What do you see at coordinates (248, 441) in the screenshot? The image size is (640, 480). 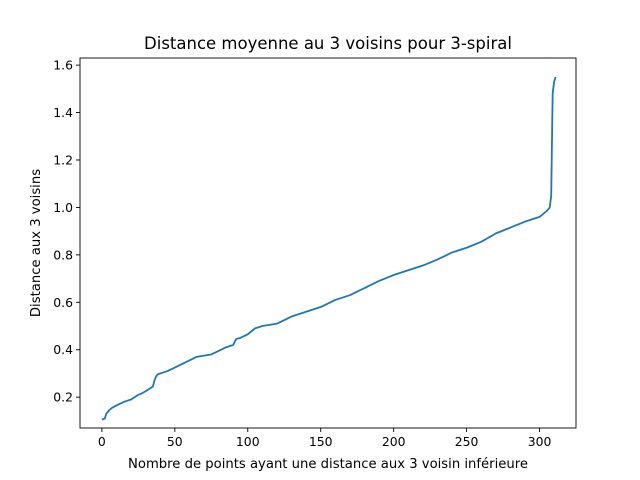 I see `x-tick-label: 100` at bounding box center [248, 441].